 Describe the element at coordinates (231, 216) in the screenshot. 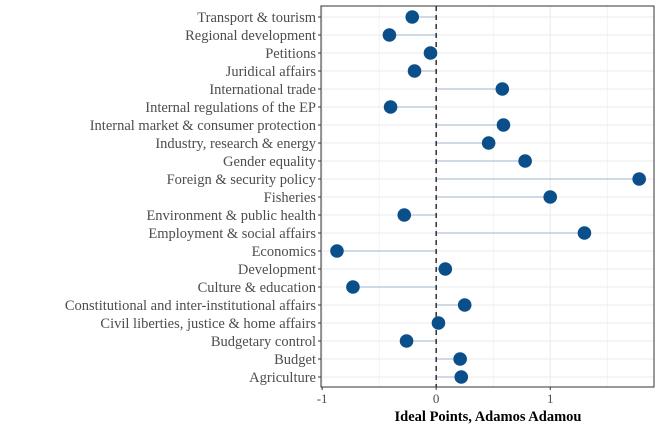

I see `y-axis-label: Environment & public health` at that location.